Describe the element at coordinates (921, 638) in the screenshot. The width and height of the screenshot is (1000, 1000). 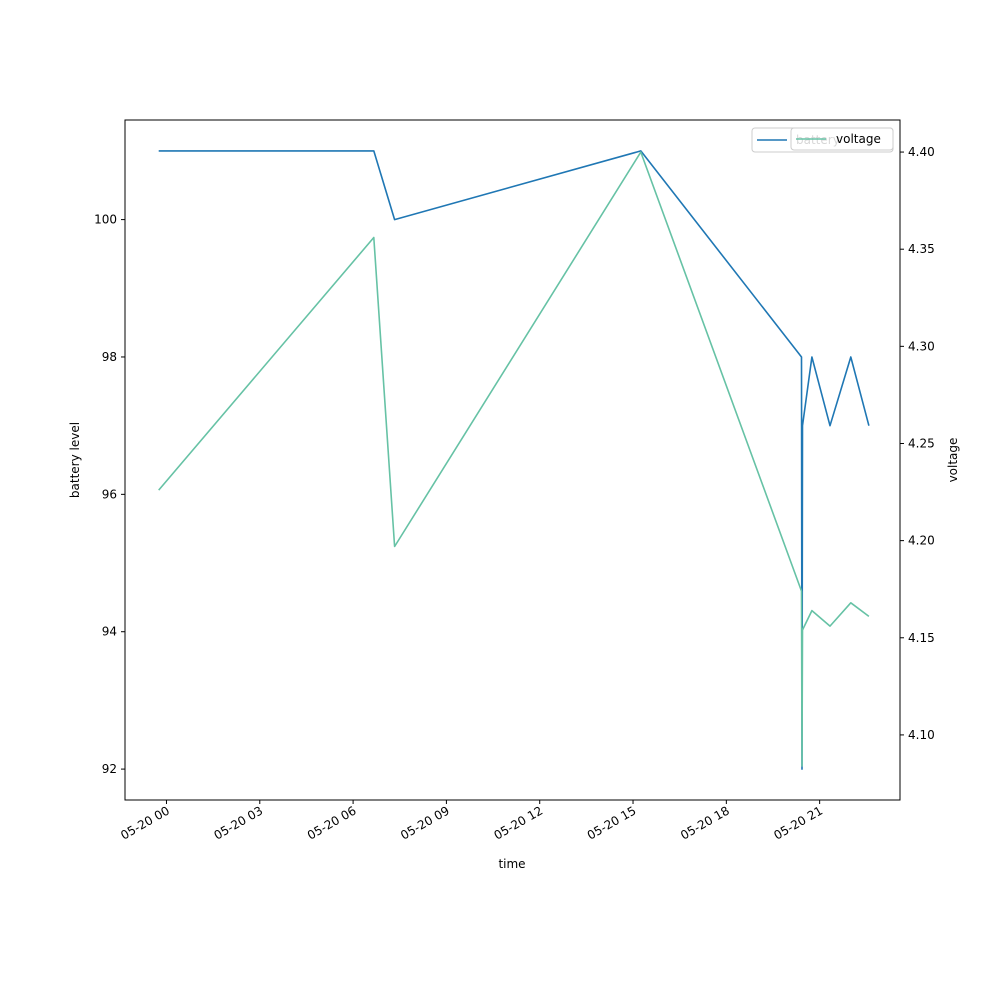
I see `y2-tick-label: 4.15` at that location.